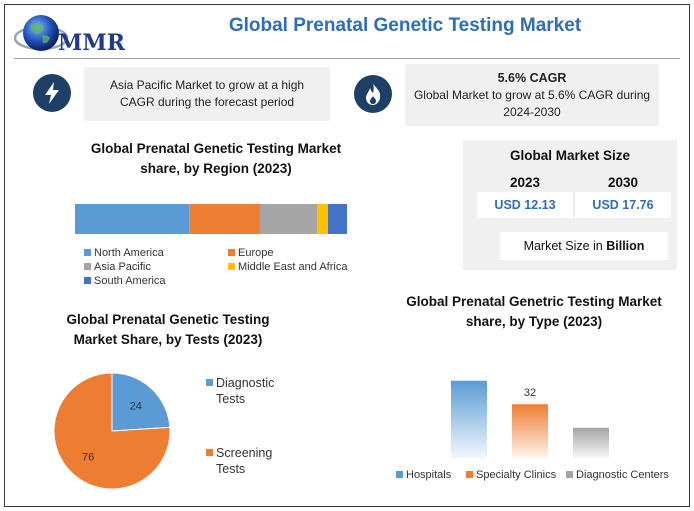  What do you see at coordinates (224, 219) in the screenshot?
I see `region-bar-segment-europe` at bounding box center [224, 219].